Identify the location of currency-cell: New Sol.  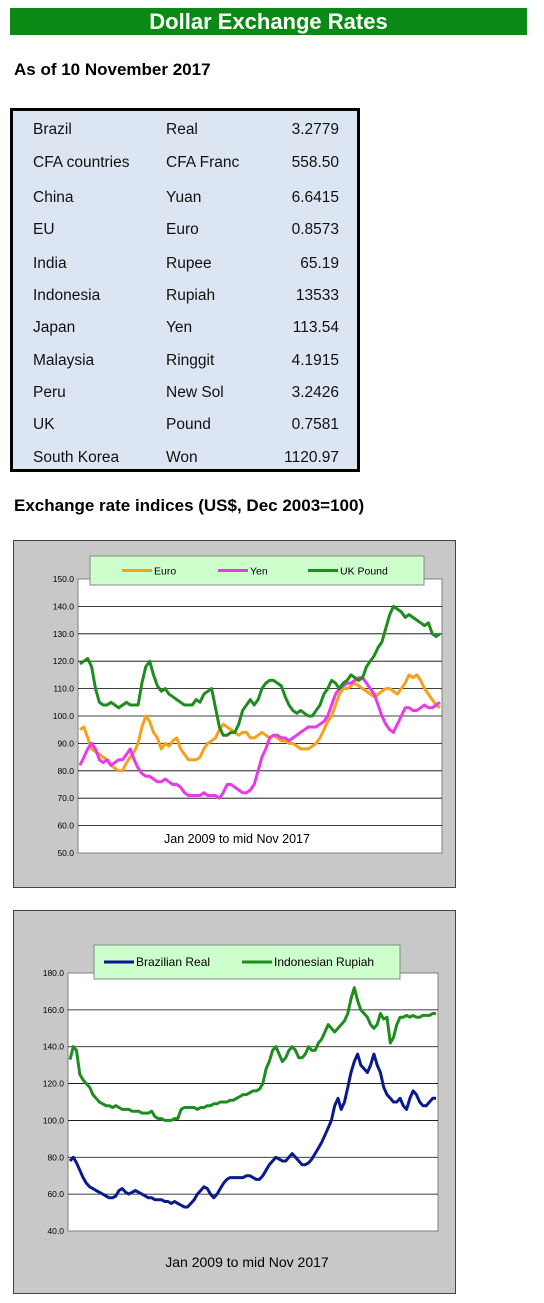
(195, 392).